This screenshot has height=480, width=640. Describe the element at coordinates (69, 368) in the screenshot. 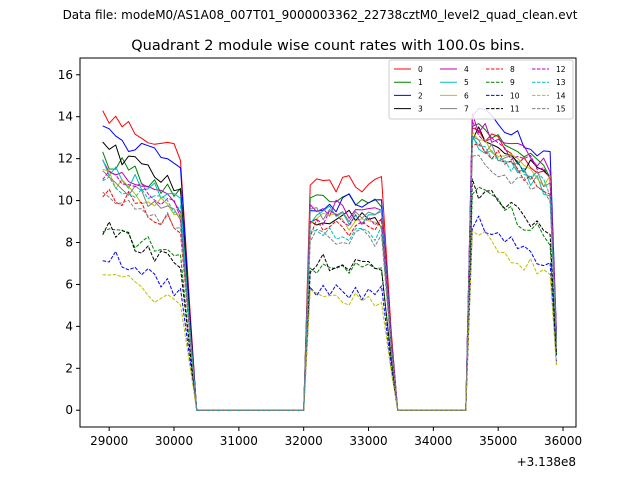

I see `y-tick-label: 2` at that location.